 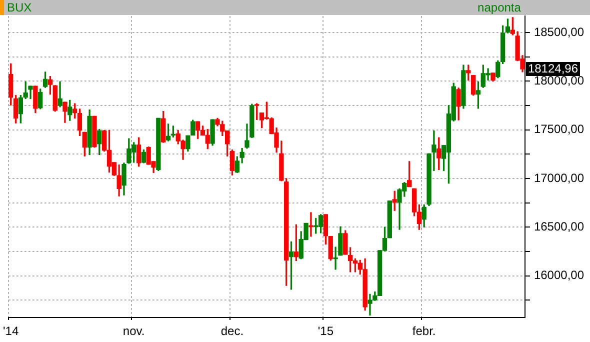 I want to click on y-tick-label: 17000,00, so click(x=559, y=177).